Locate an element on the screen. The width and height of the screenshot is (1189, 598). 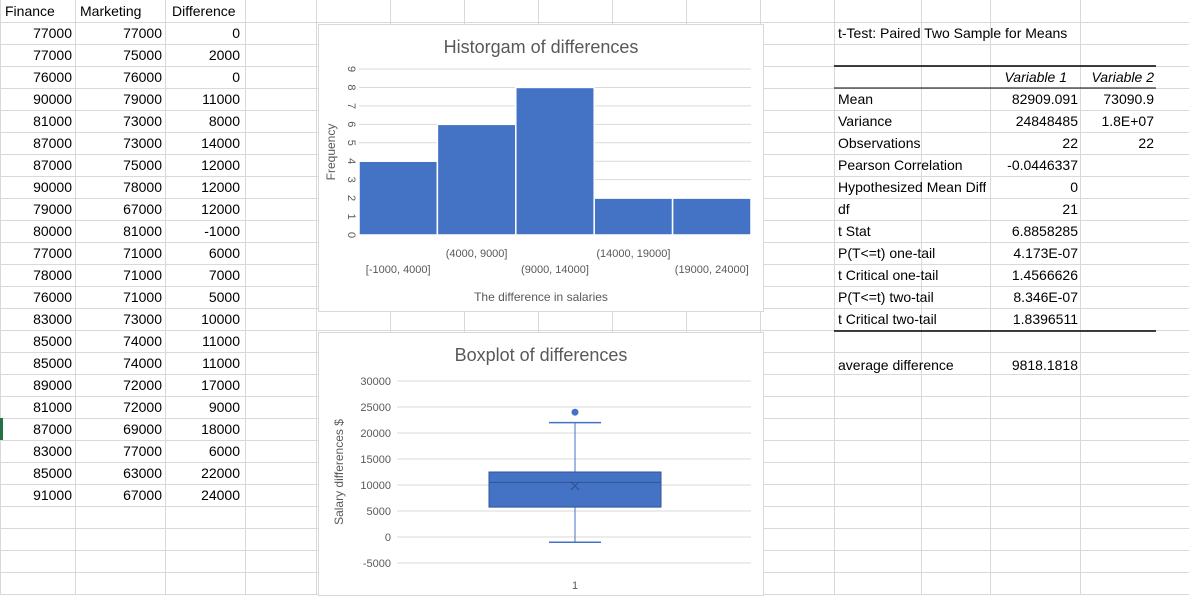
boxplot-outlier is located at coordinates (575, 412).